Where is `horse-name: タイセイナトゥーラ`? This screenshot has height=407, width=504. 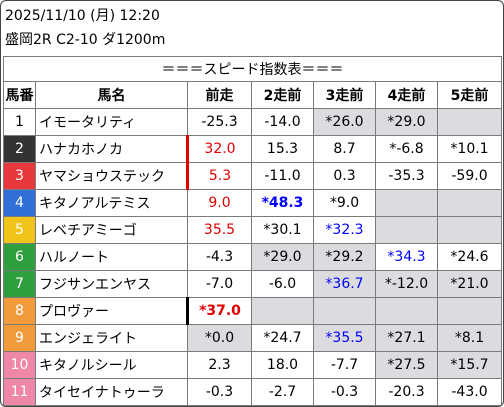 horse-name: タイセイナトゥーラ is located at coordinates (111, 392).